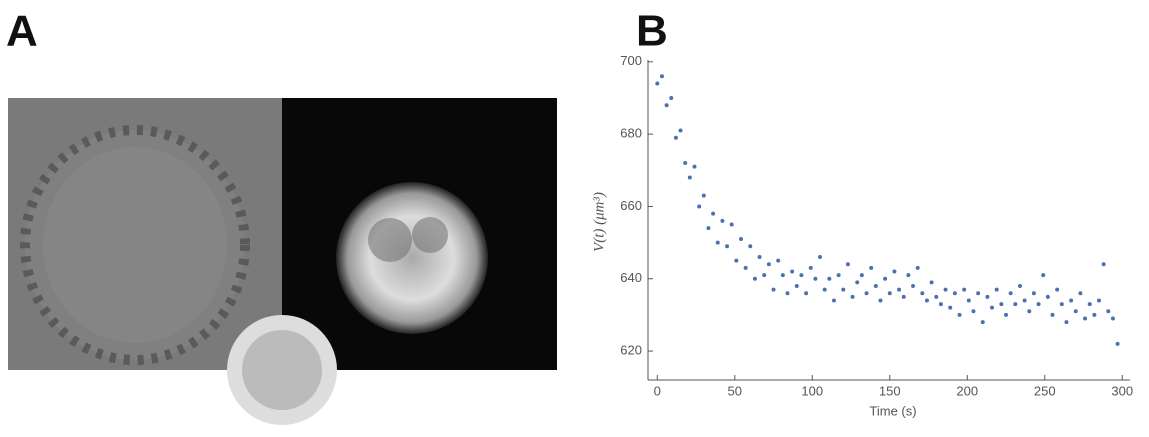 This screenshot has width=1149, height=437. Describe the element at coordinates (657, 390) in the screenshot. I see `x-tick-label: 0` at that location.